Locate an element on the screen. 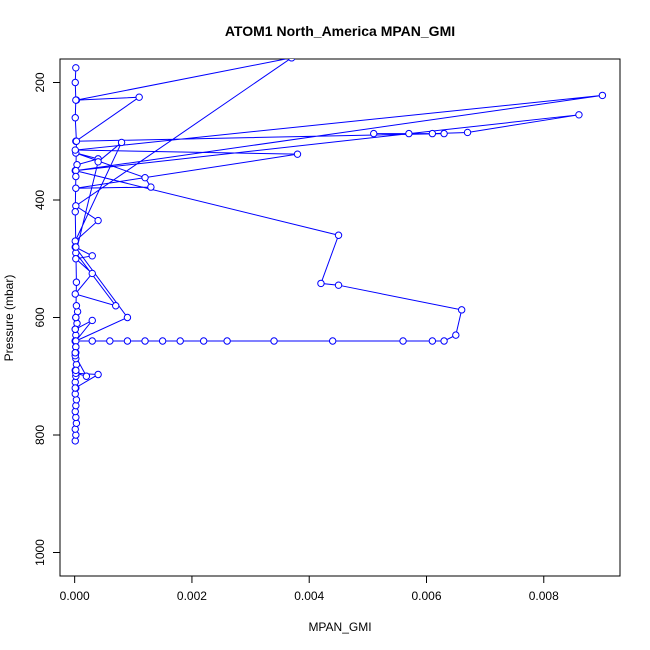 The width and height of the screenshot is (650, 650). x-tick-label: 0.002 is located at coordinates (192, 596).